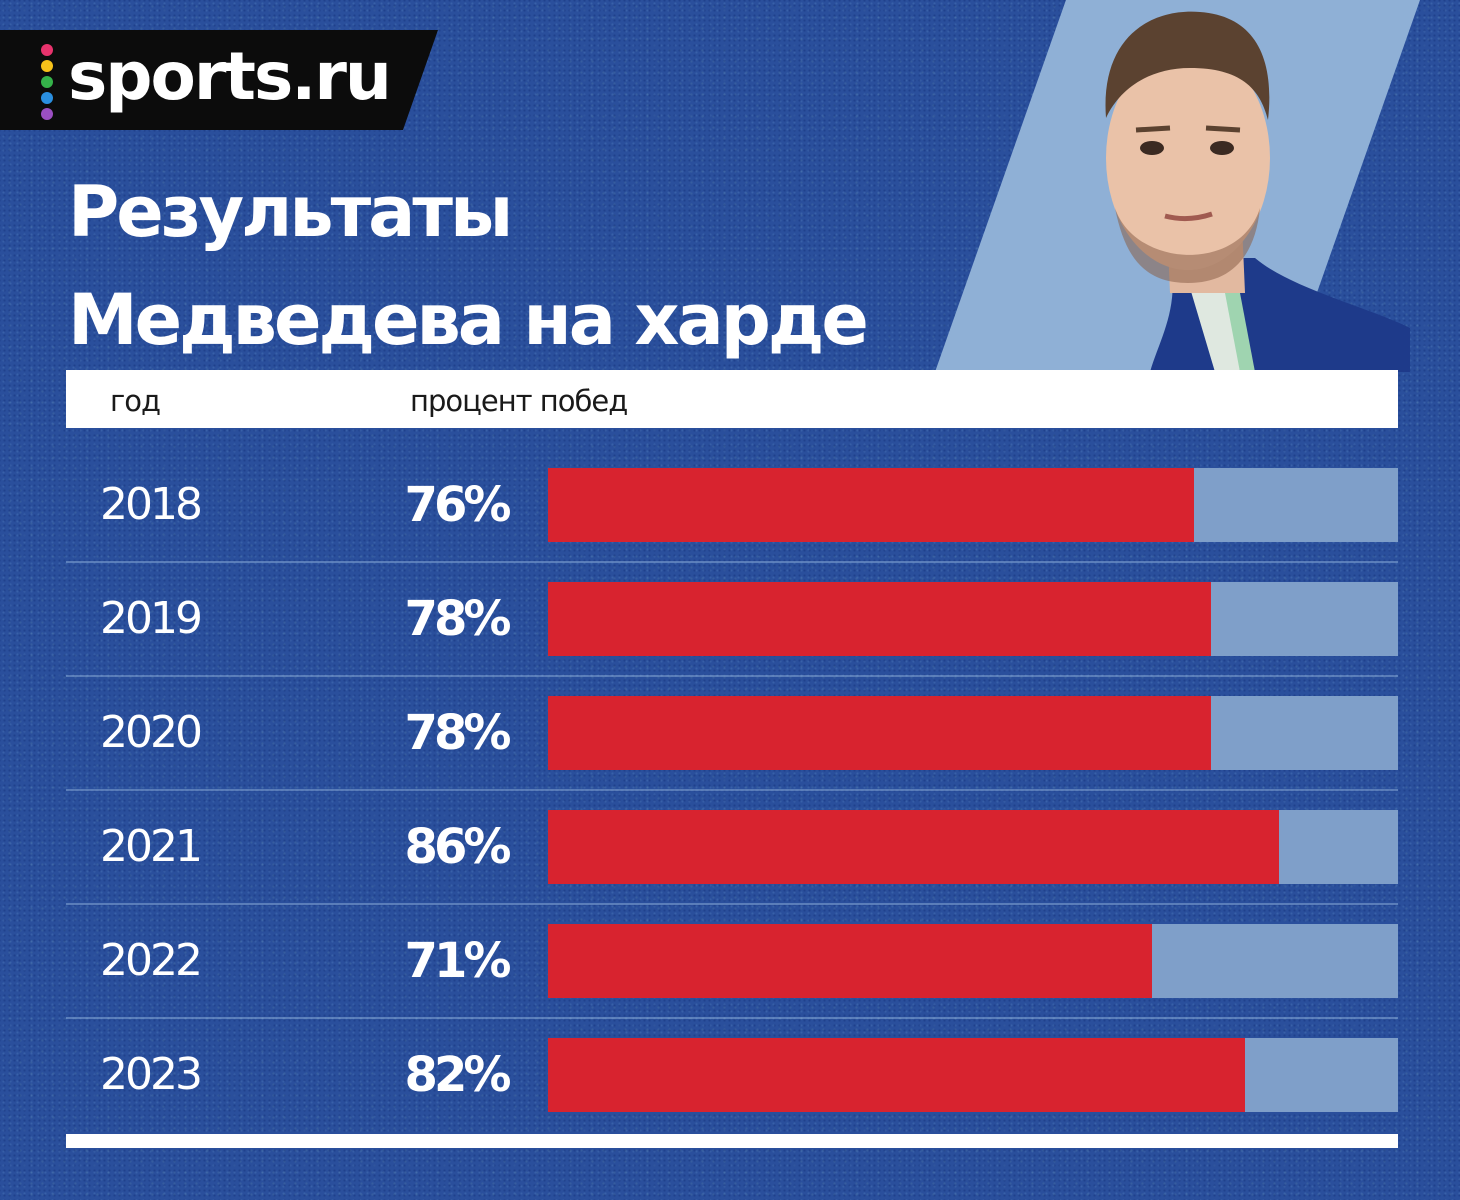 The height and width of the screenshot is (1200, 1460). I want to click on bottom-rule, so click(732, 1141).